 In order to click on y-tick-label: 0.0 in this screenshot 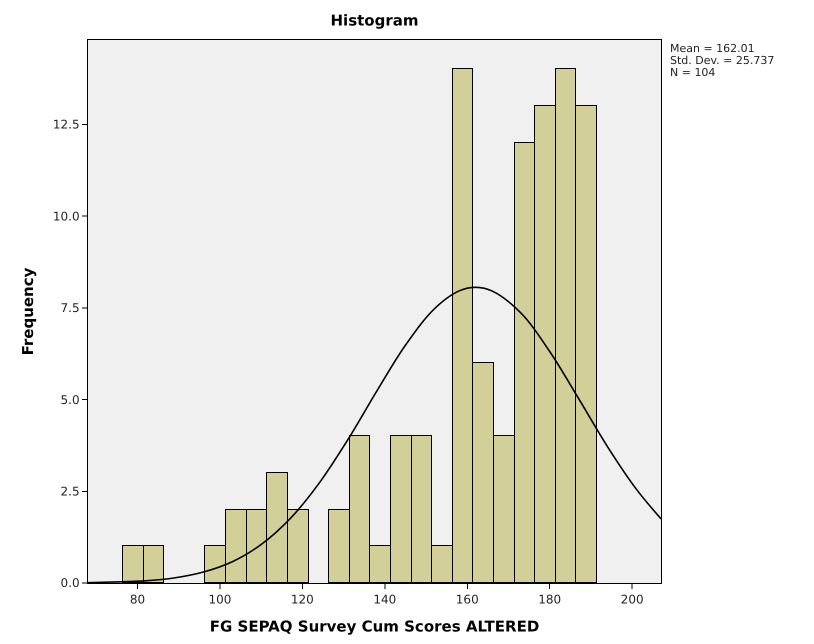, I will do `click(70, 583)`.